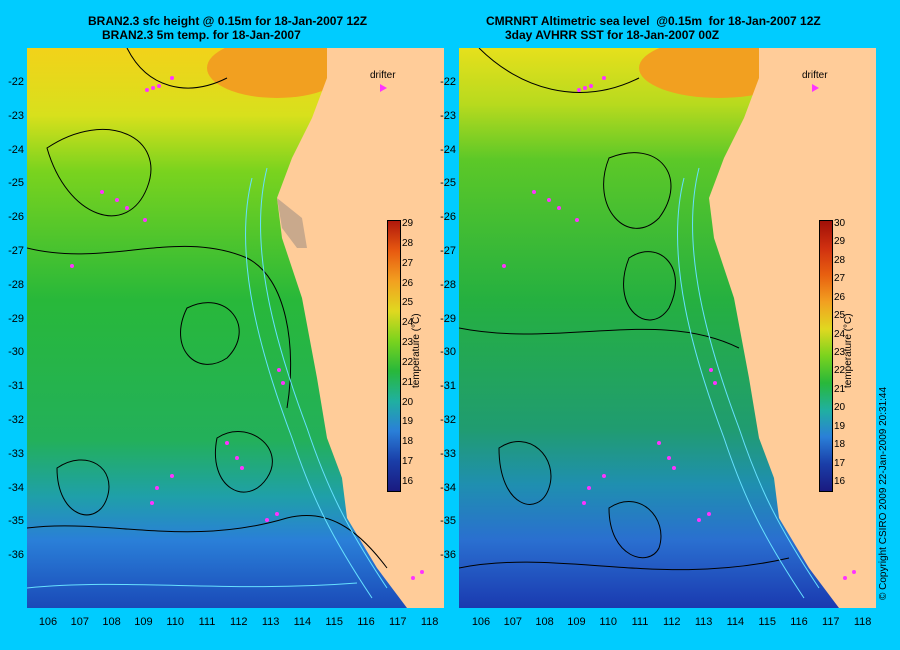  What do you see at coordinates (840, 223) in the screenshot?
I see `colorbar-tick-label: 30` at bounding box center [840, 223].